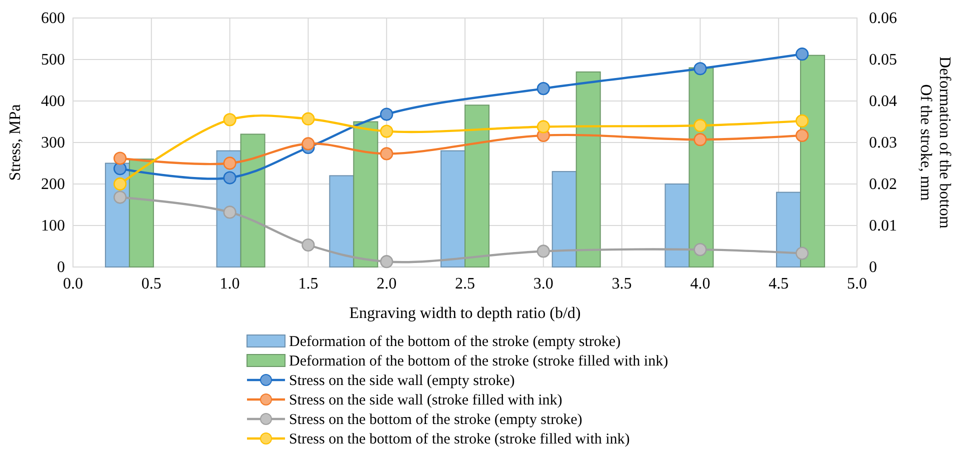  Describe the element at coordinates (435, 420) in the screenshot. I see `legend-label: Stress on the bottom of the stroke (empty stroke)` at that location.